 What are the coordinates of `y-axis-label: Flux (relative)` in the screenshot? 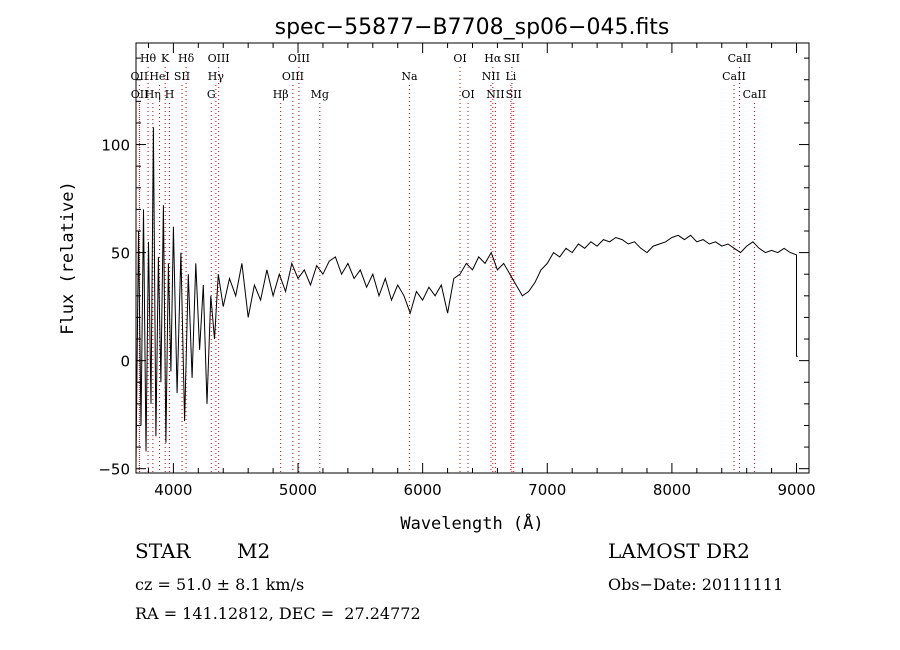 It's located at (68, 258).